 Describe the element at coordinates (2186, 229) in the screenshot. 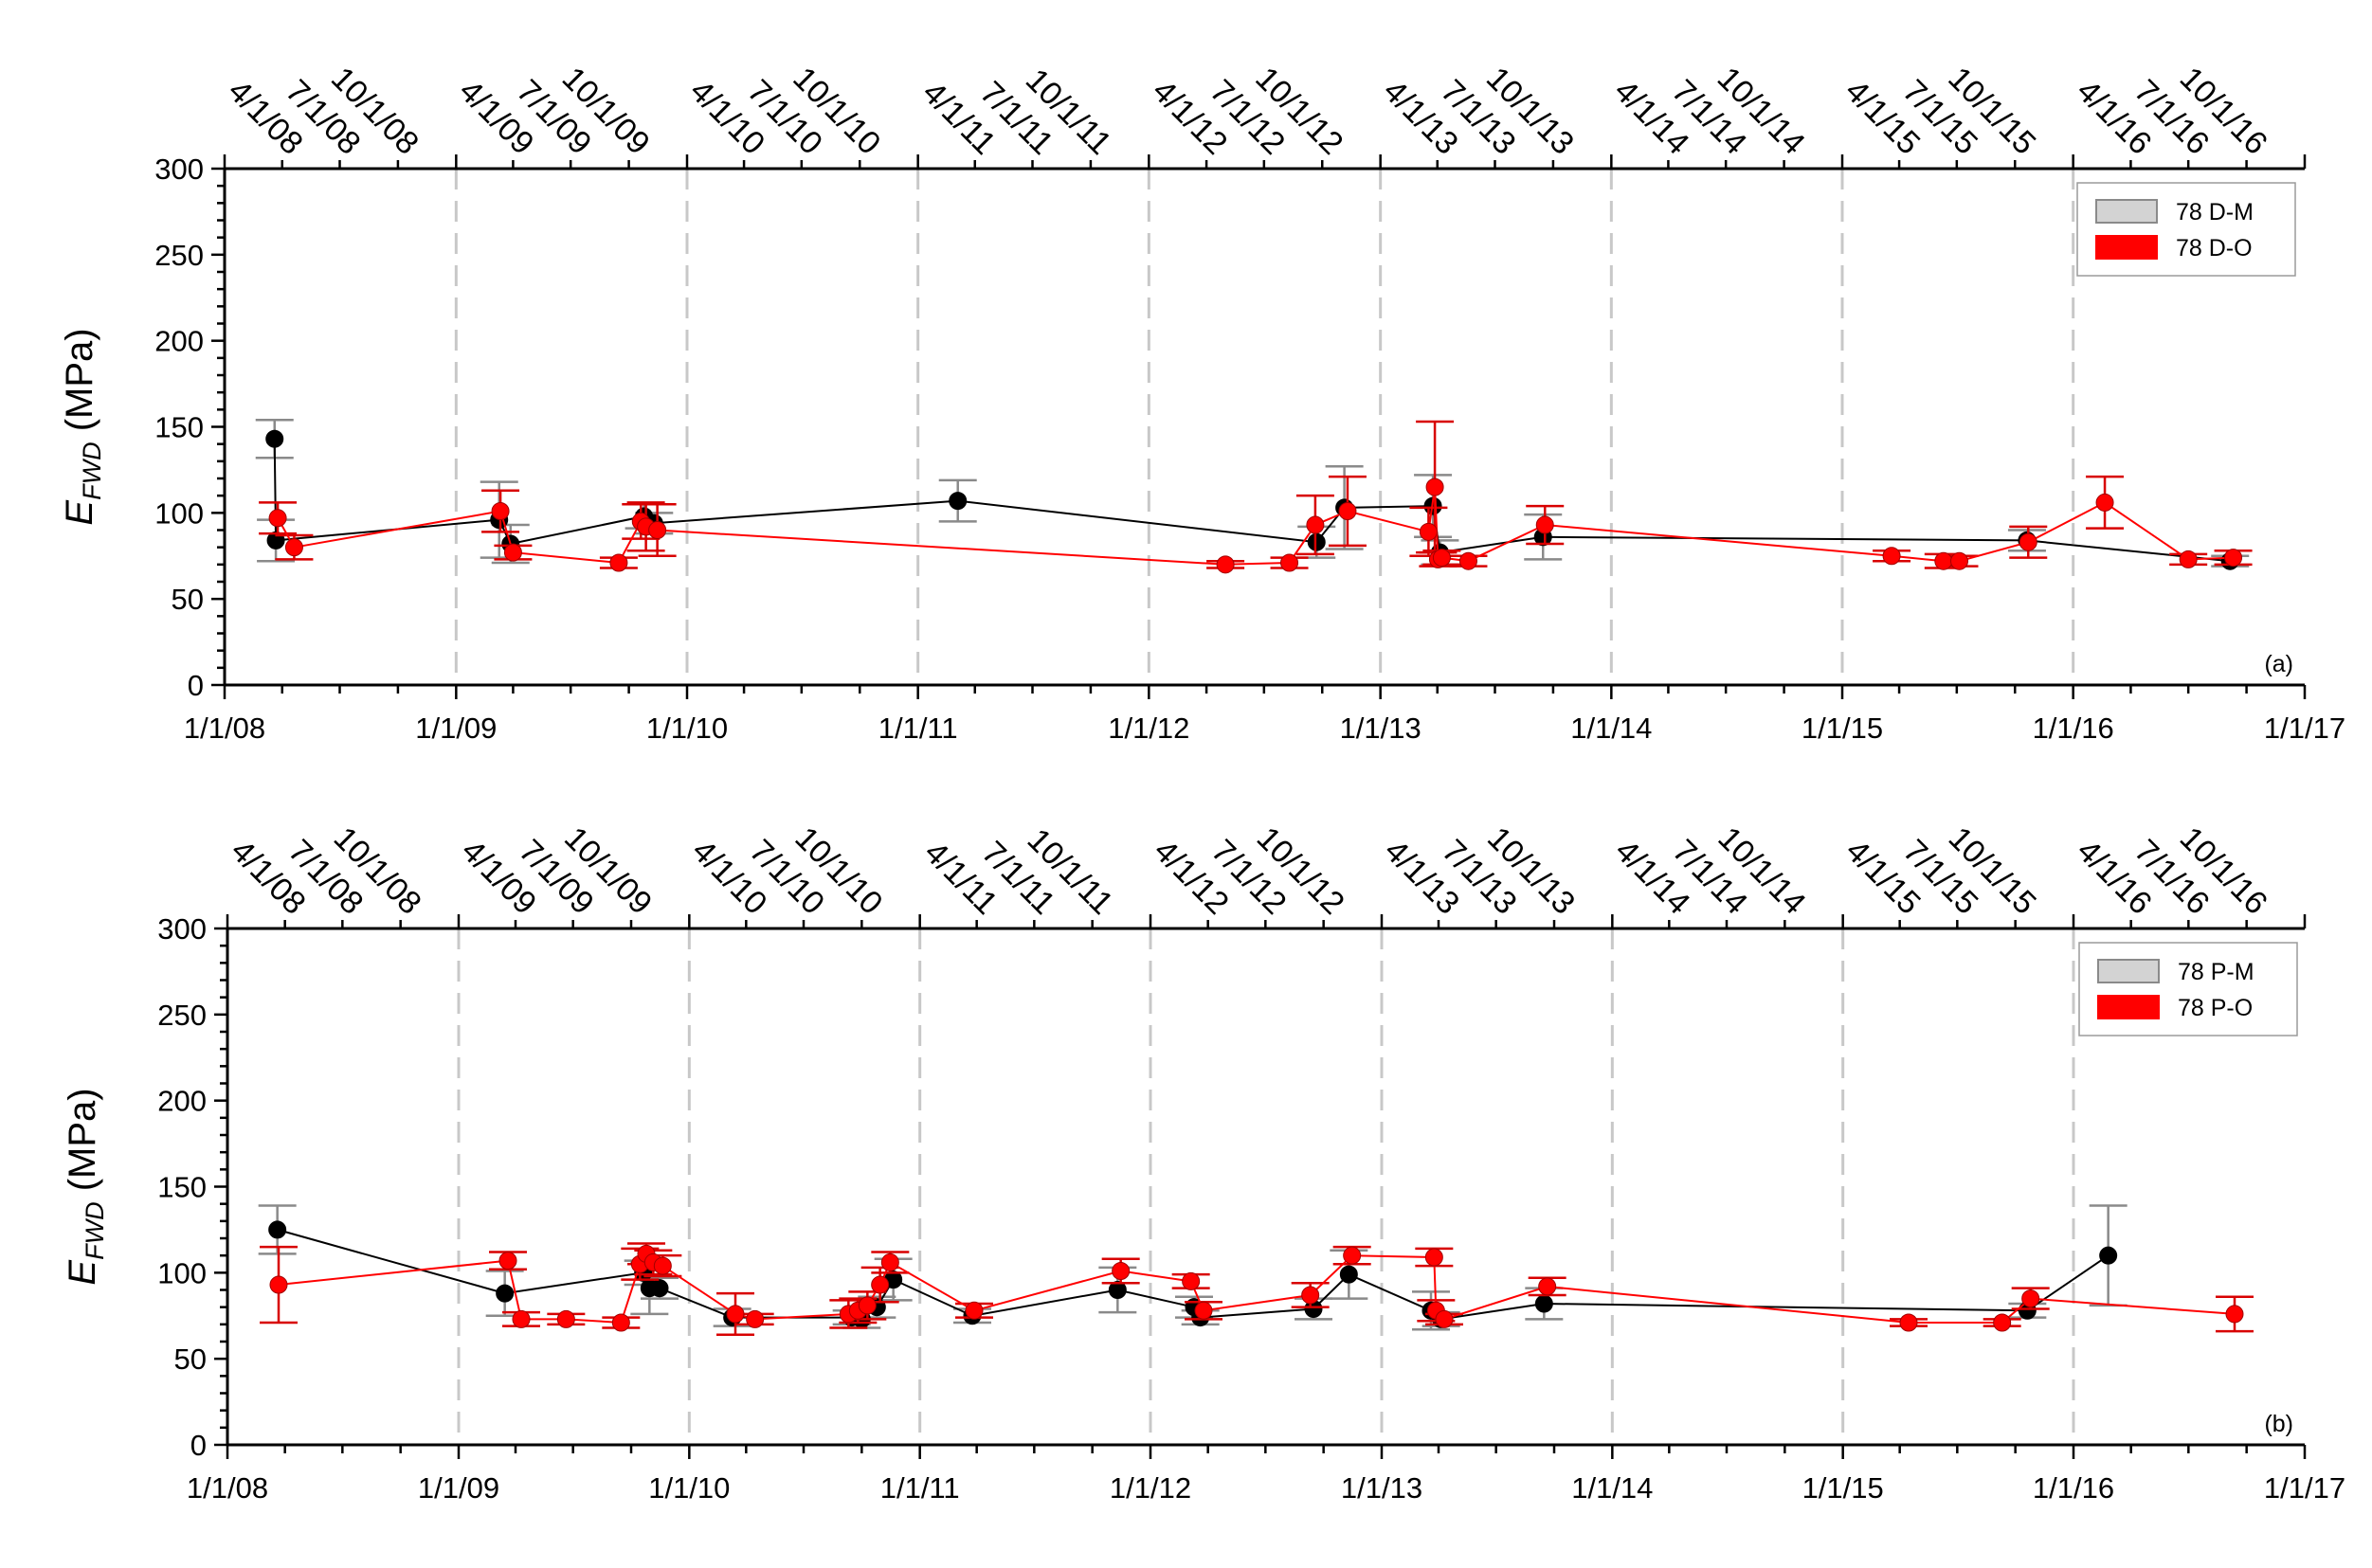

I see `legend: 78 D-M 78 D-O` at that location.